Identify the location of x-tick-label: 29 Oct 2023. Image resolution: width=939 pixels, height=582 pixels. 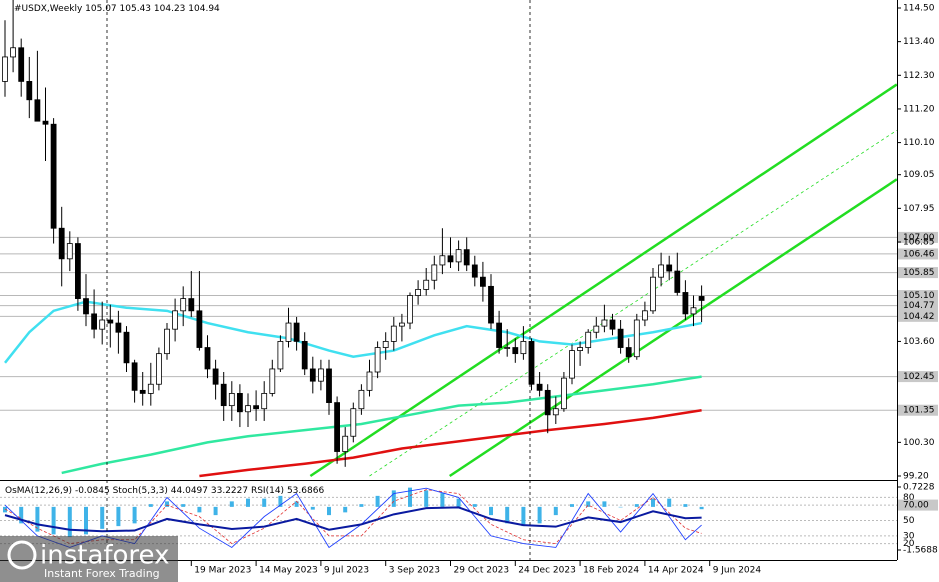
(482, 571).